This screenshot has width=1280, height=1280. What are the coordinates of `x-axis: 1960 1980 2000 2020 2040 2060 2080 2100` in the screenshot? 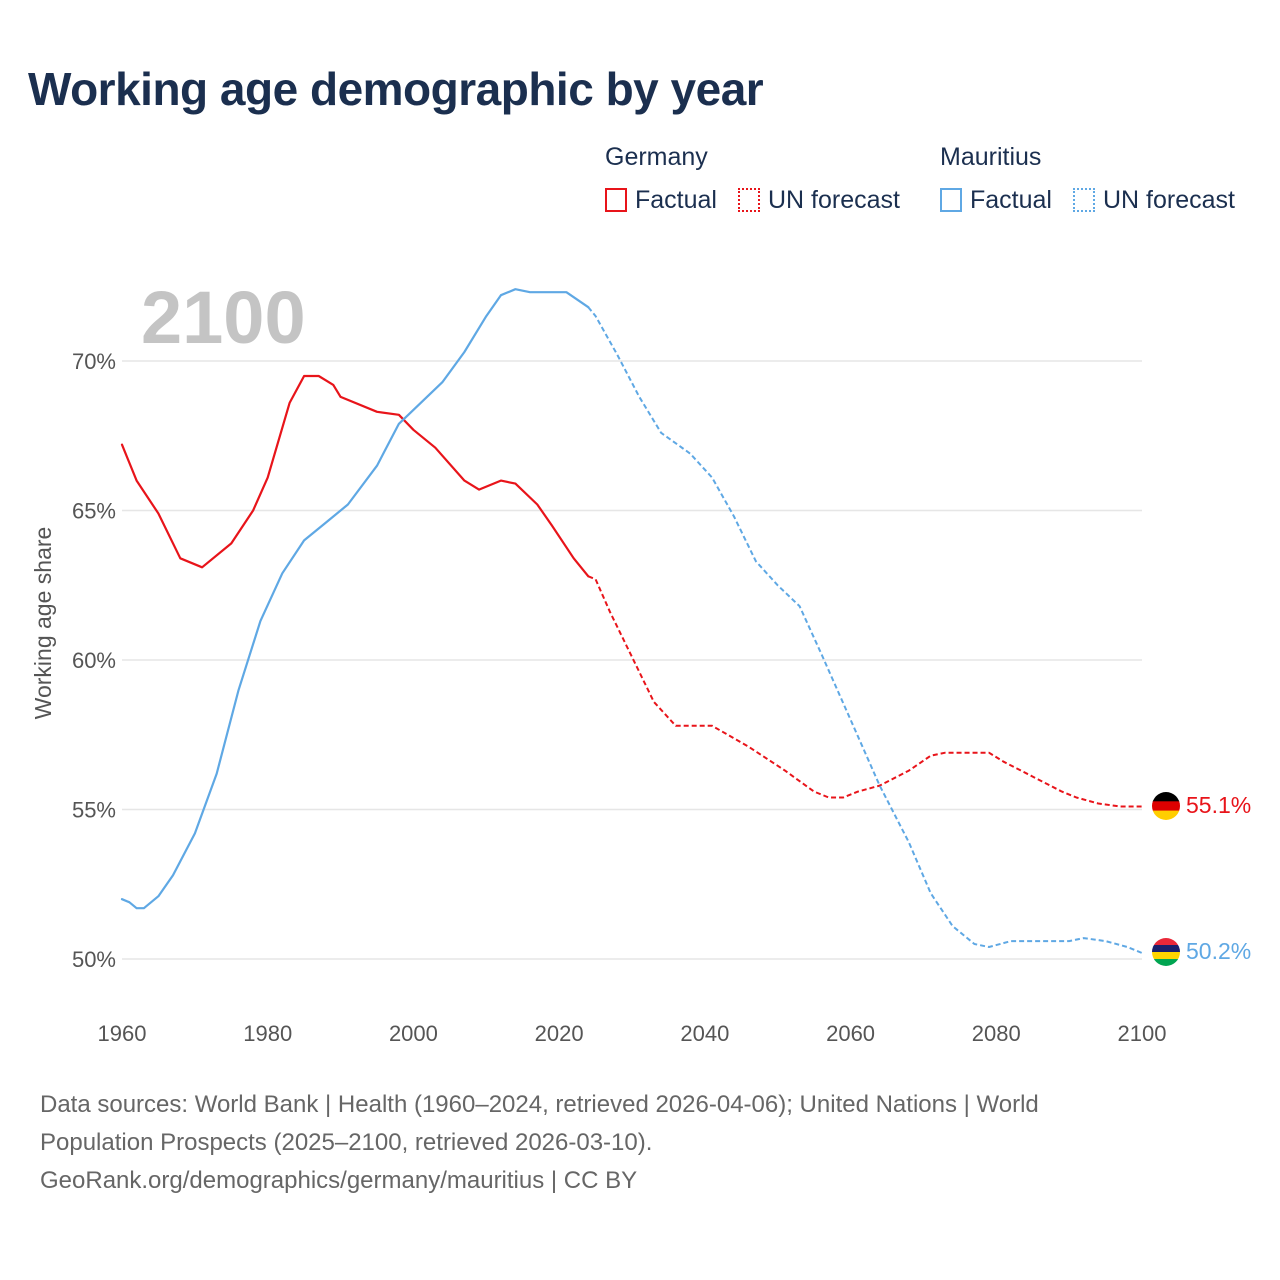 It's located at (632, 1033).